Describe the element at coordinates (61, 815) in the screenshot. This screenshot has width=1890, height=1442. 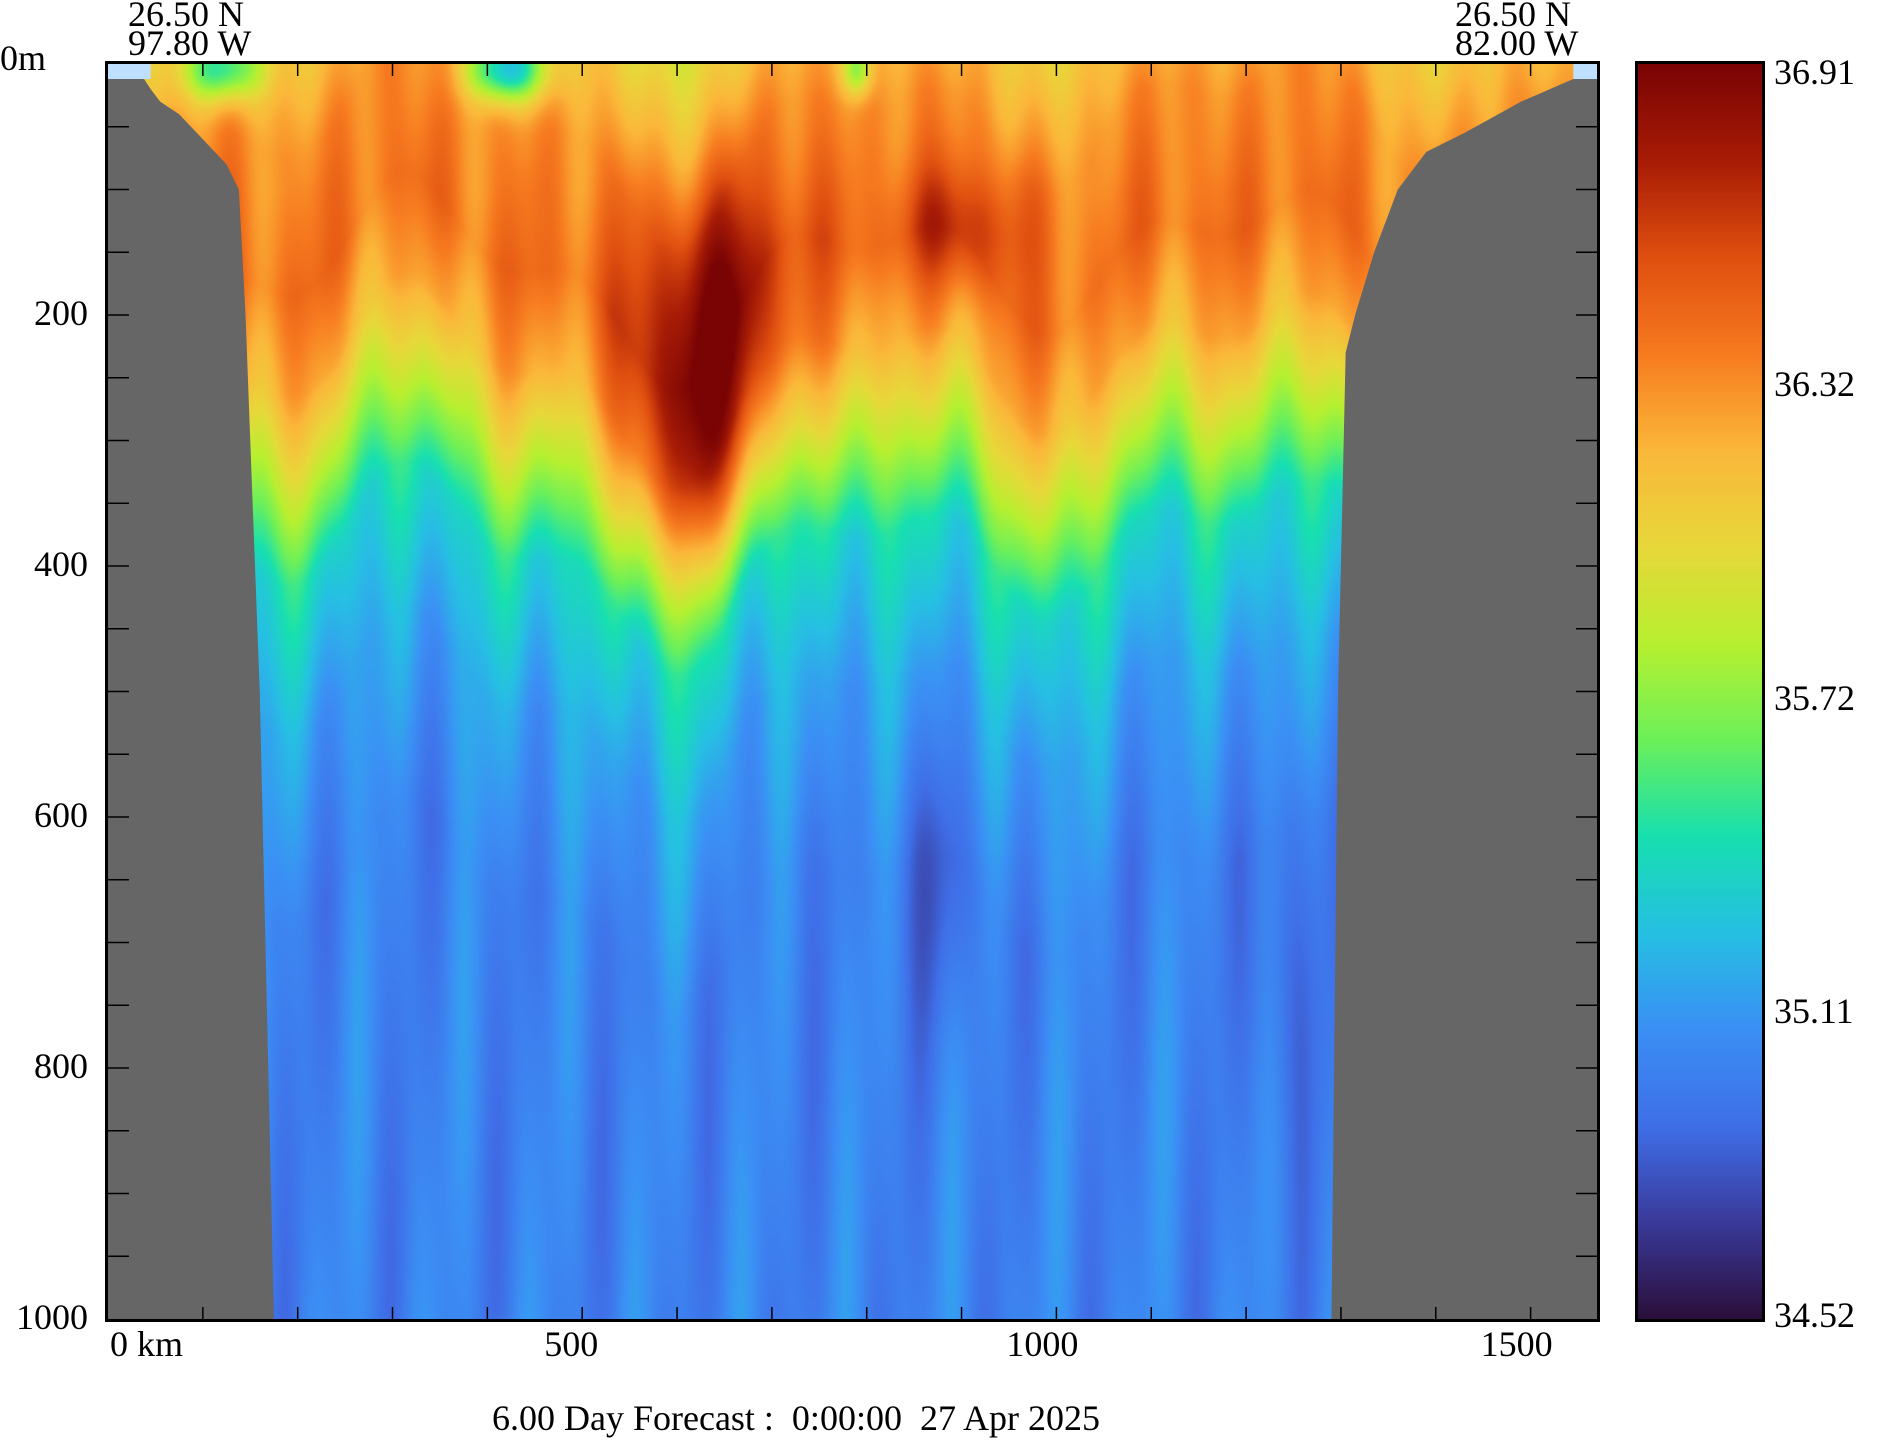
I see `y-tick-label: 600` at that location.